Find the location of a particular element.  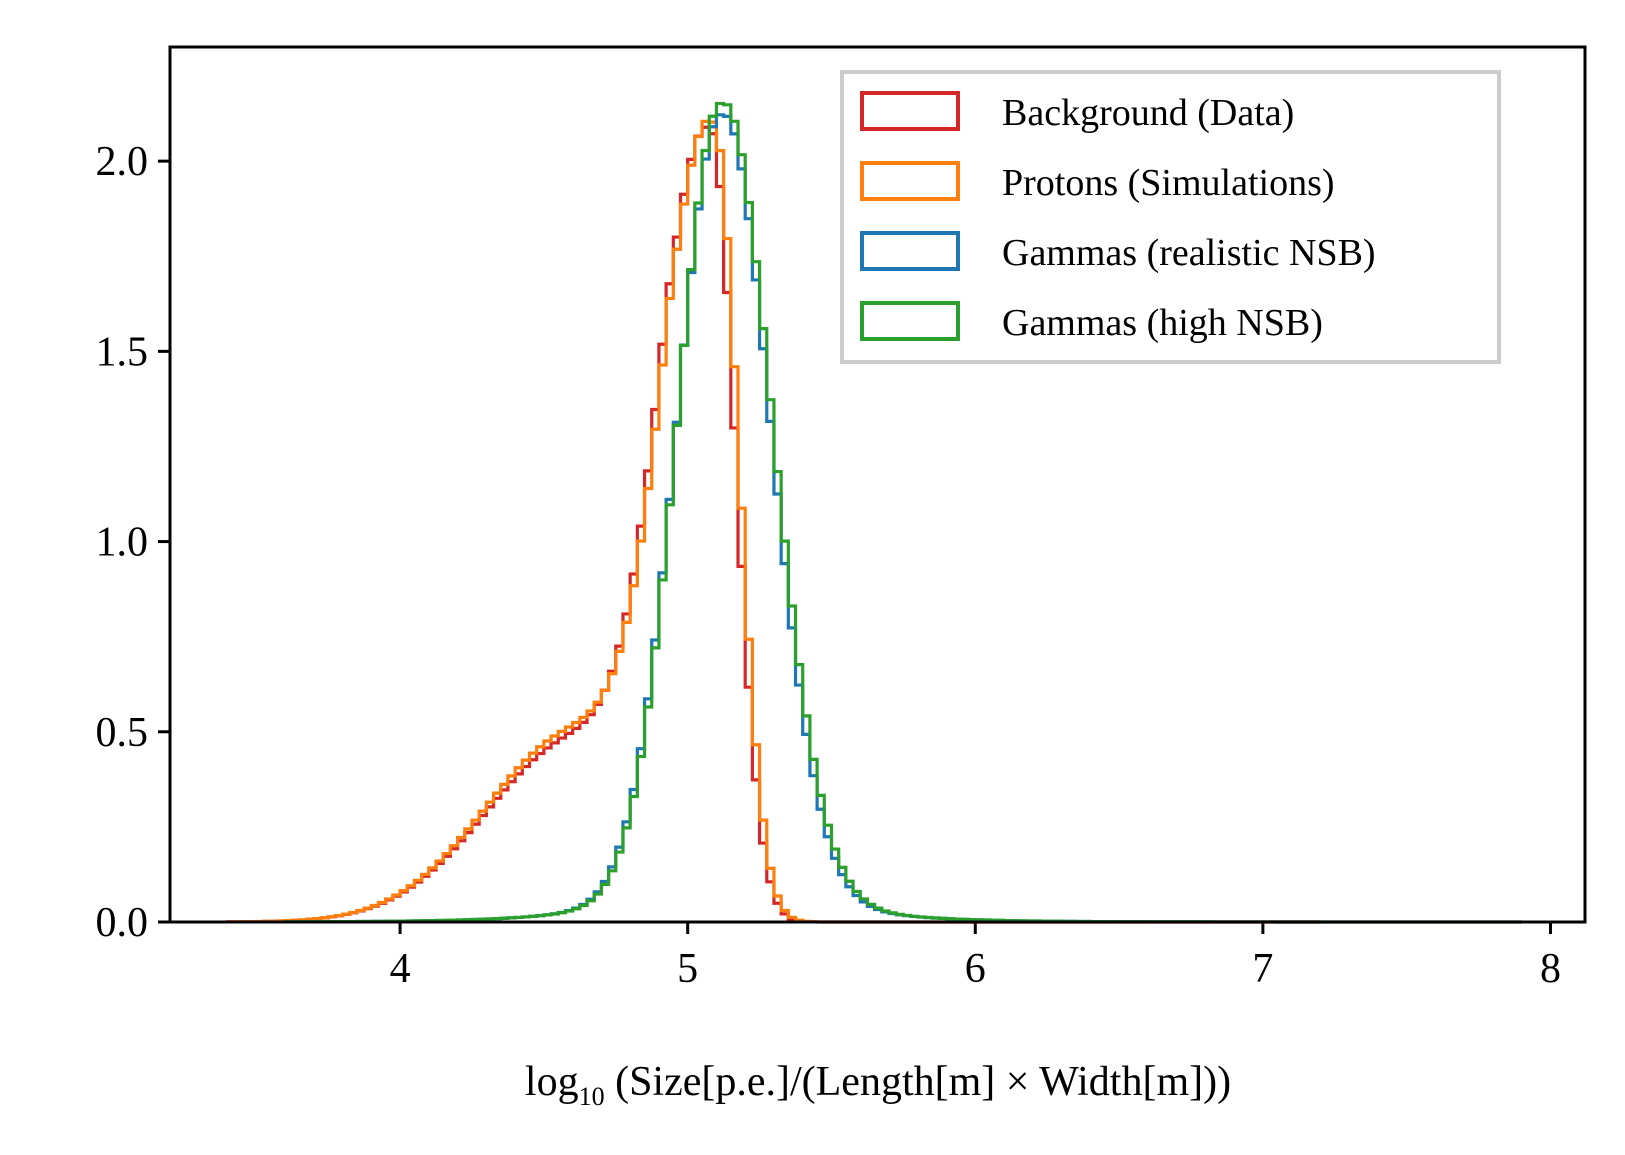

y-tick-label: 2.0 is located at coordinates (122, 162).